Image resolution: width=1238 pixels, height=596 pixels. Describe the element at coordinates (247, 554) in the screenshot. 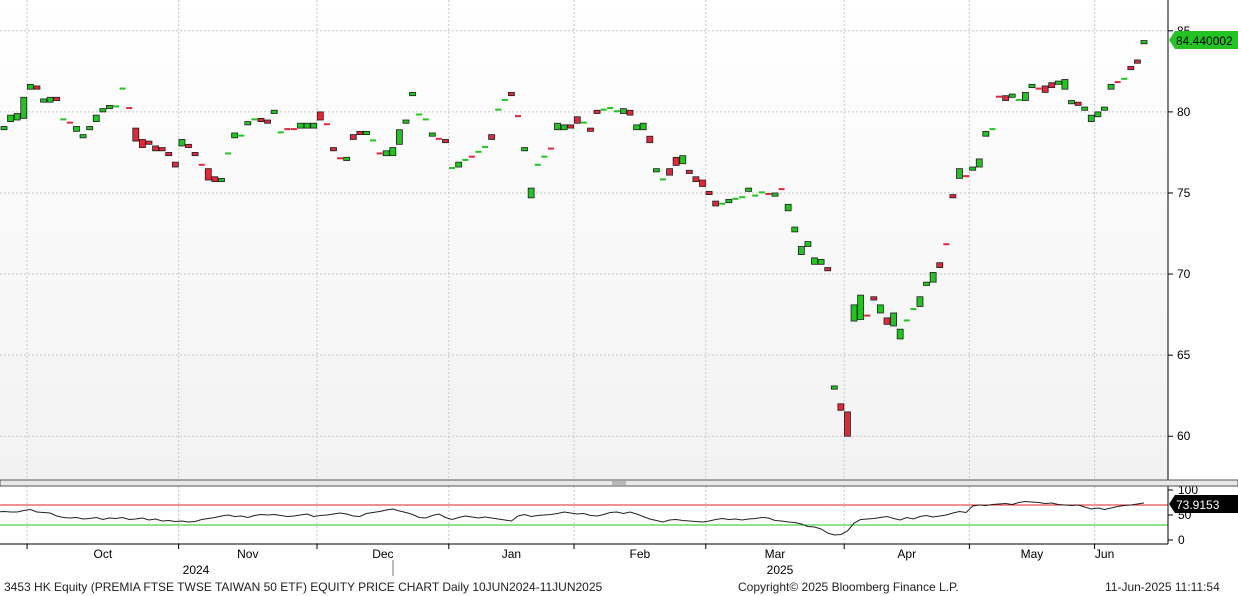

I see `month-label: Nov` at that location.